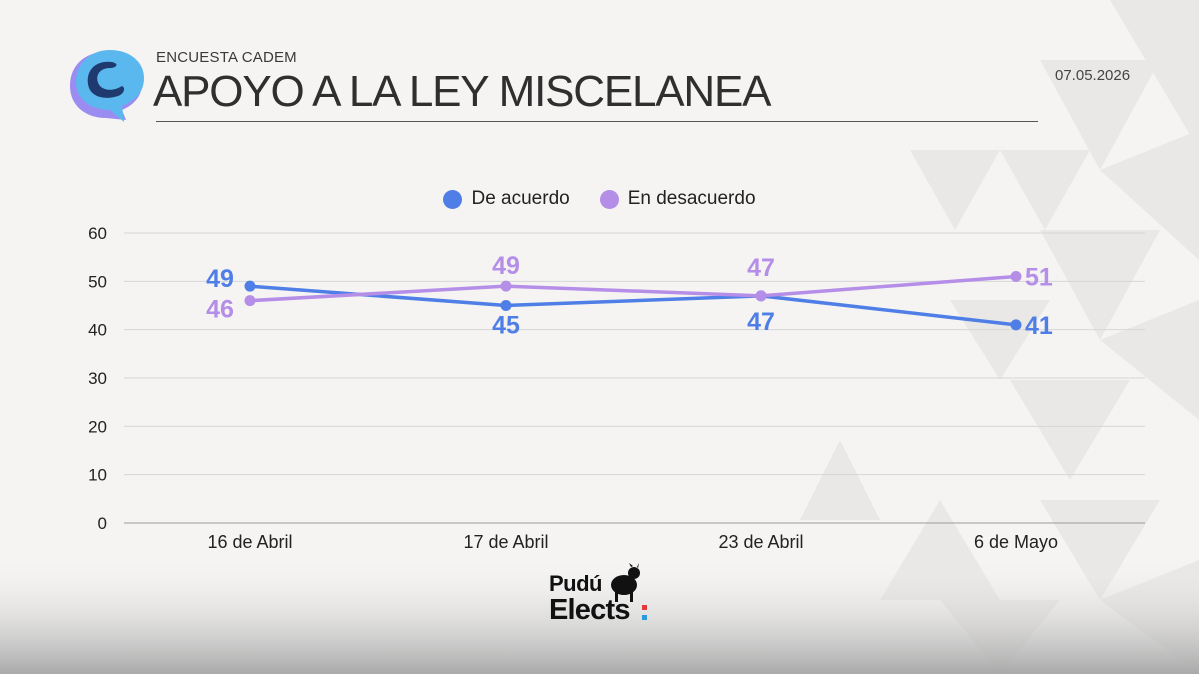  I want to click on data-label-de-acuerdo-0: 49, so click(220, 279).